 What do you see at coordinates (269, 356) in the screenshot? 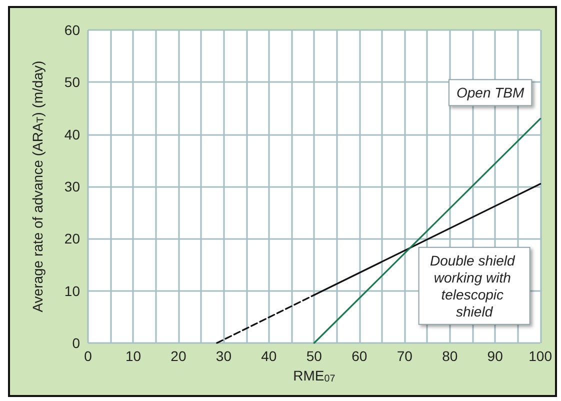
I see `x-tick-label: 40` at bounding box center [269, 356].